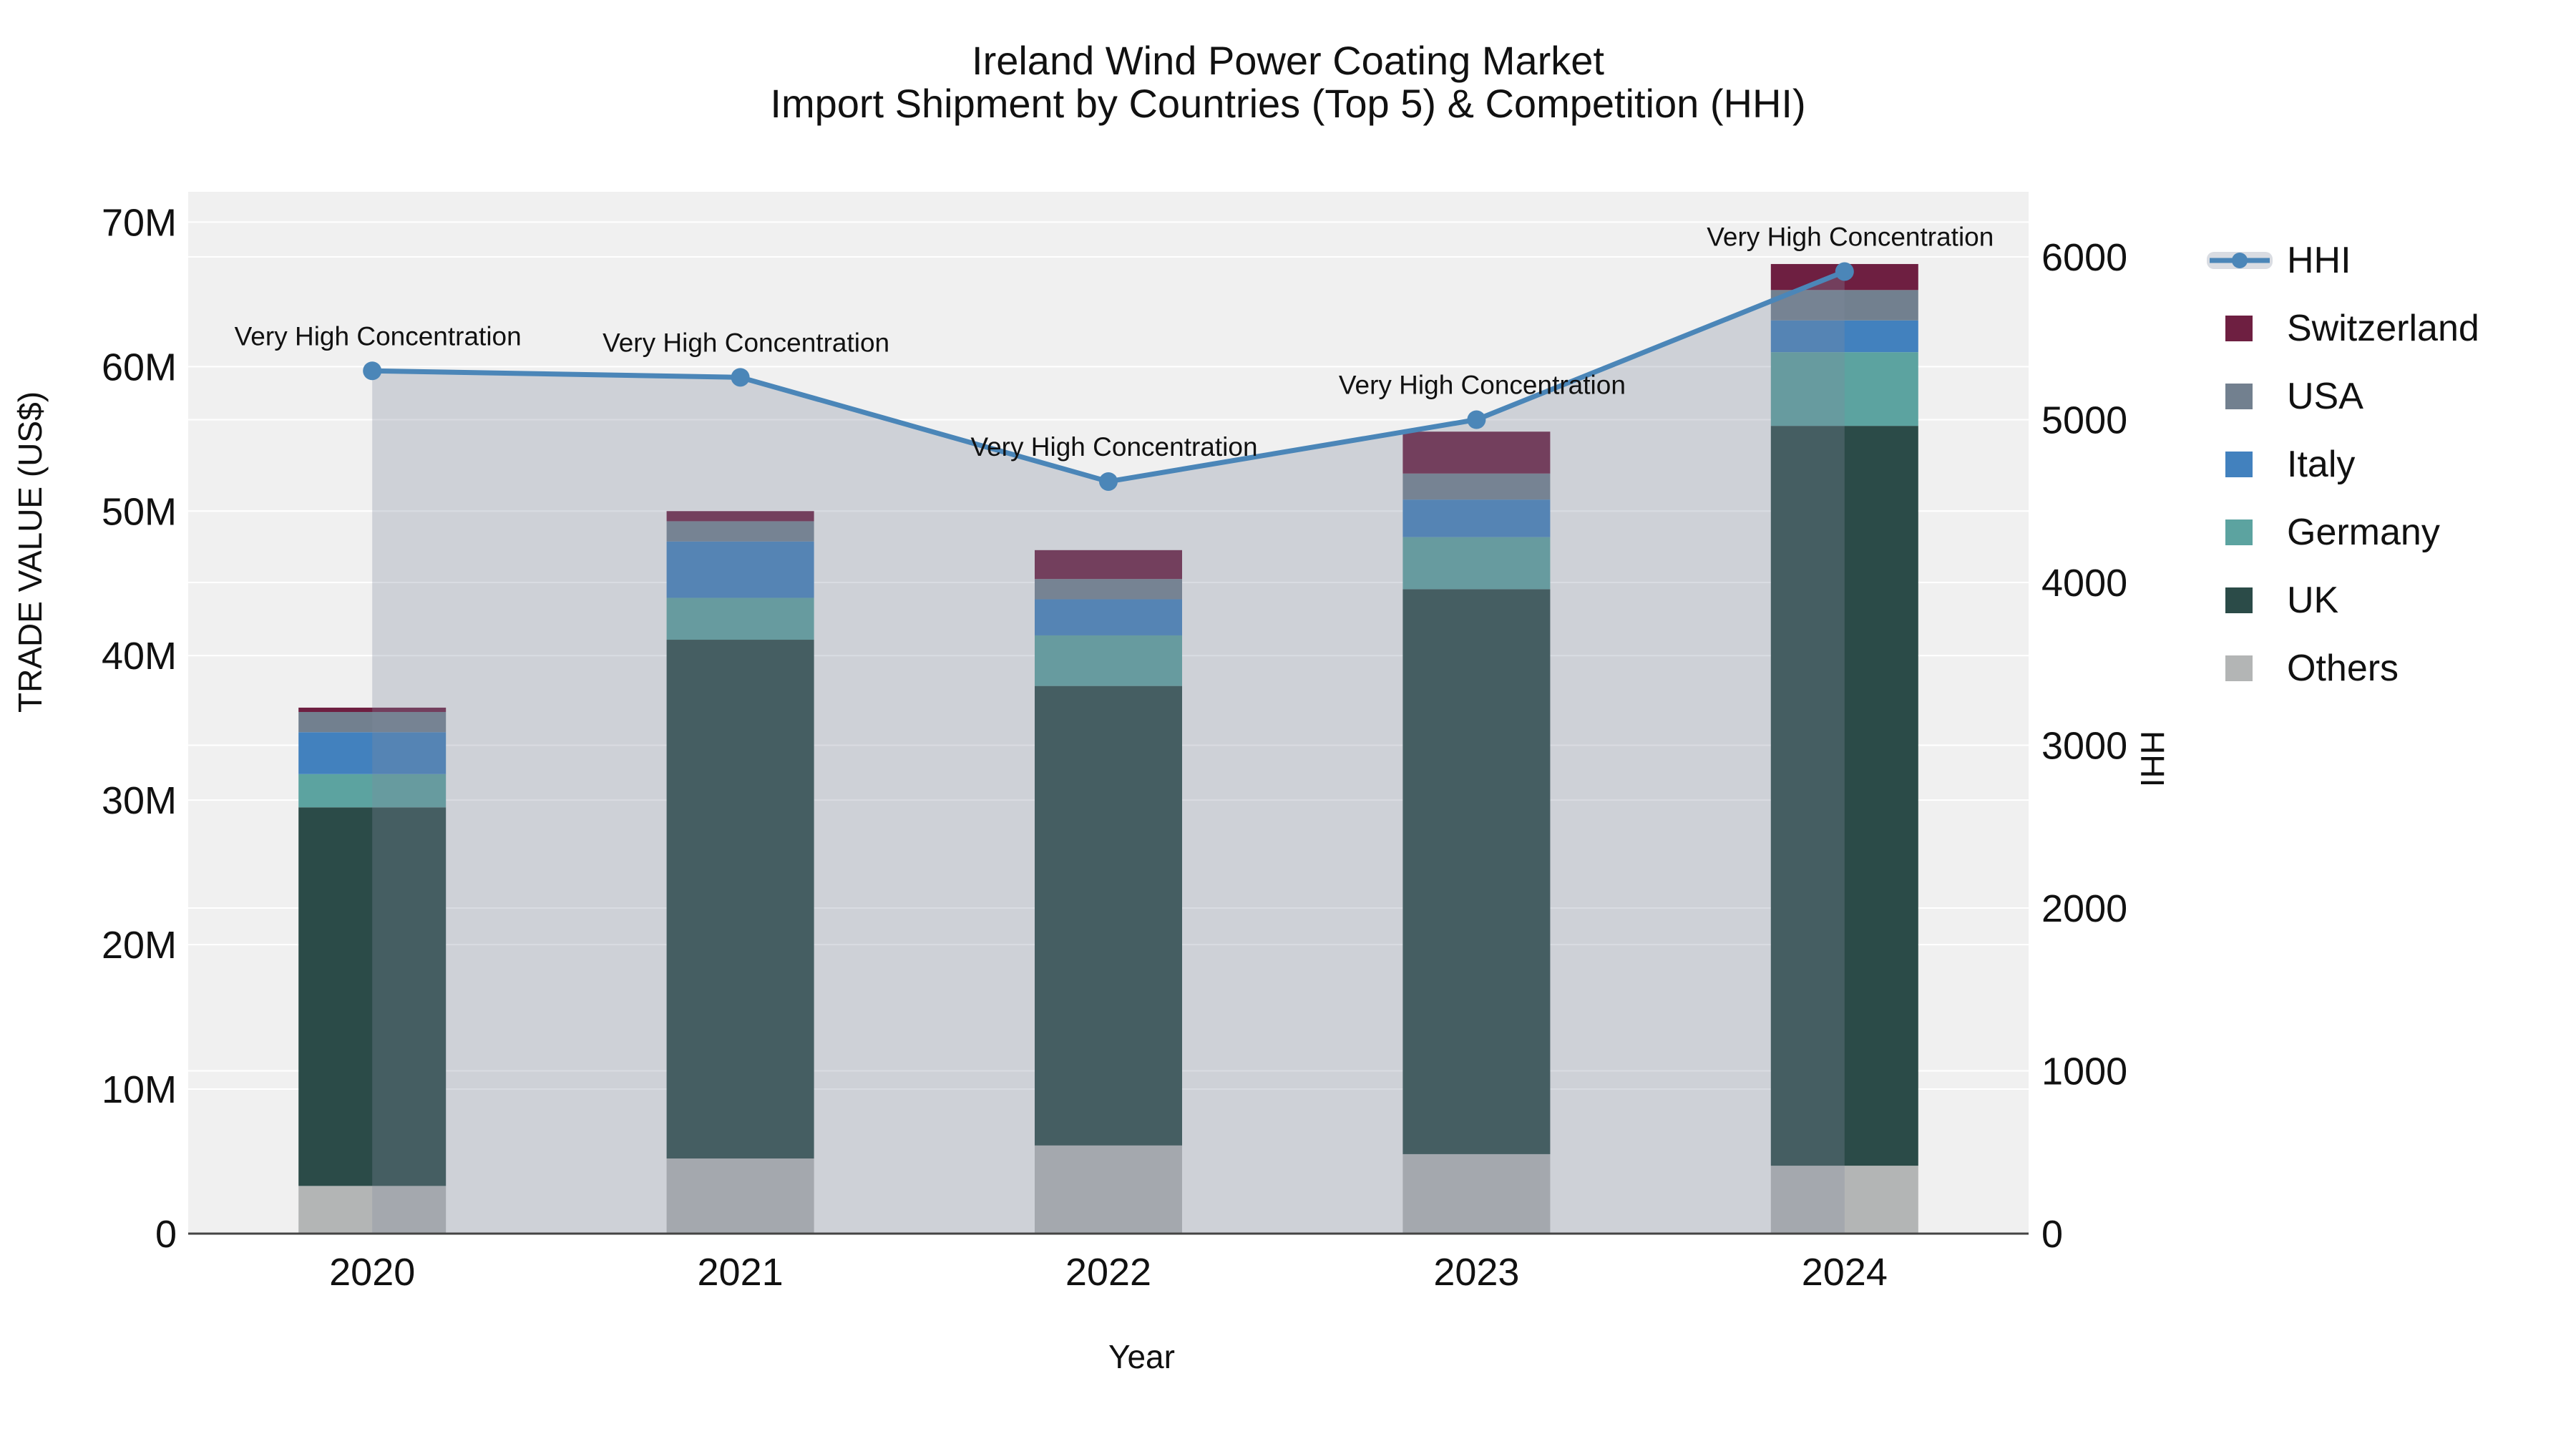  Describe the element at coordinates (1844, 336) in the screenshot. I see `bar-segment-italy-2024` at that location.